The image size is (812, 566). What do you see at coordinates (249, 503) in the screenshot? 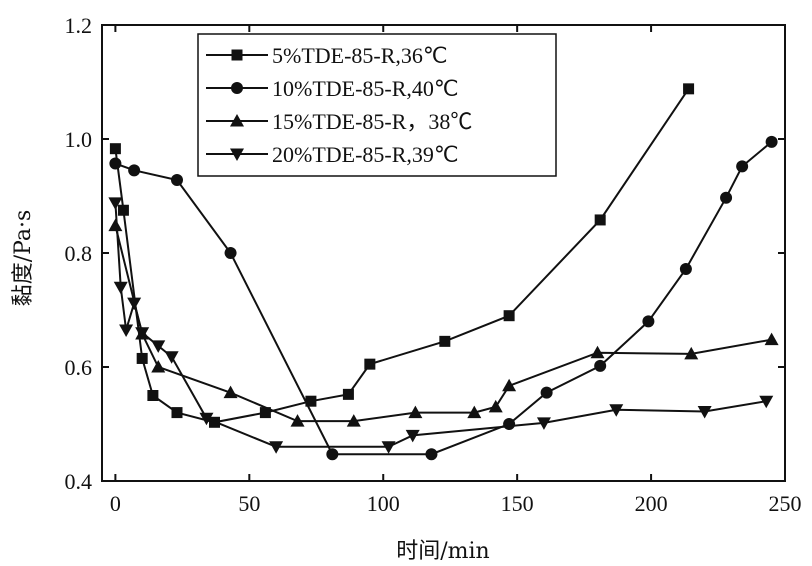
I see `x-tick-label: 50` at bounding box center [249, 503].